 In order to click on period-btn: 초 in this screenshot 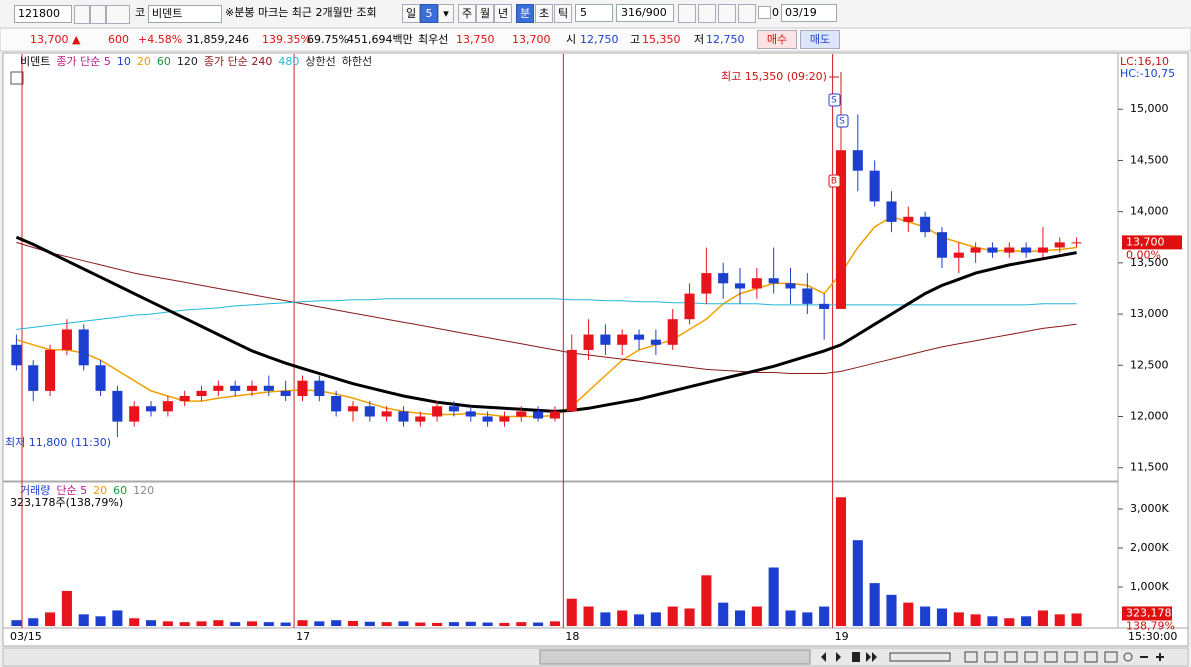, I will do `click(544, 13)`.